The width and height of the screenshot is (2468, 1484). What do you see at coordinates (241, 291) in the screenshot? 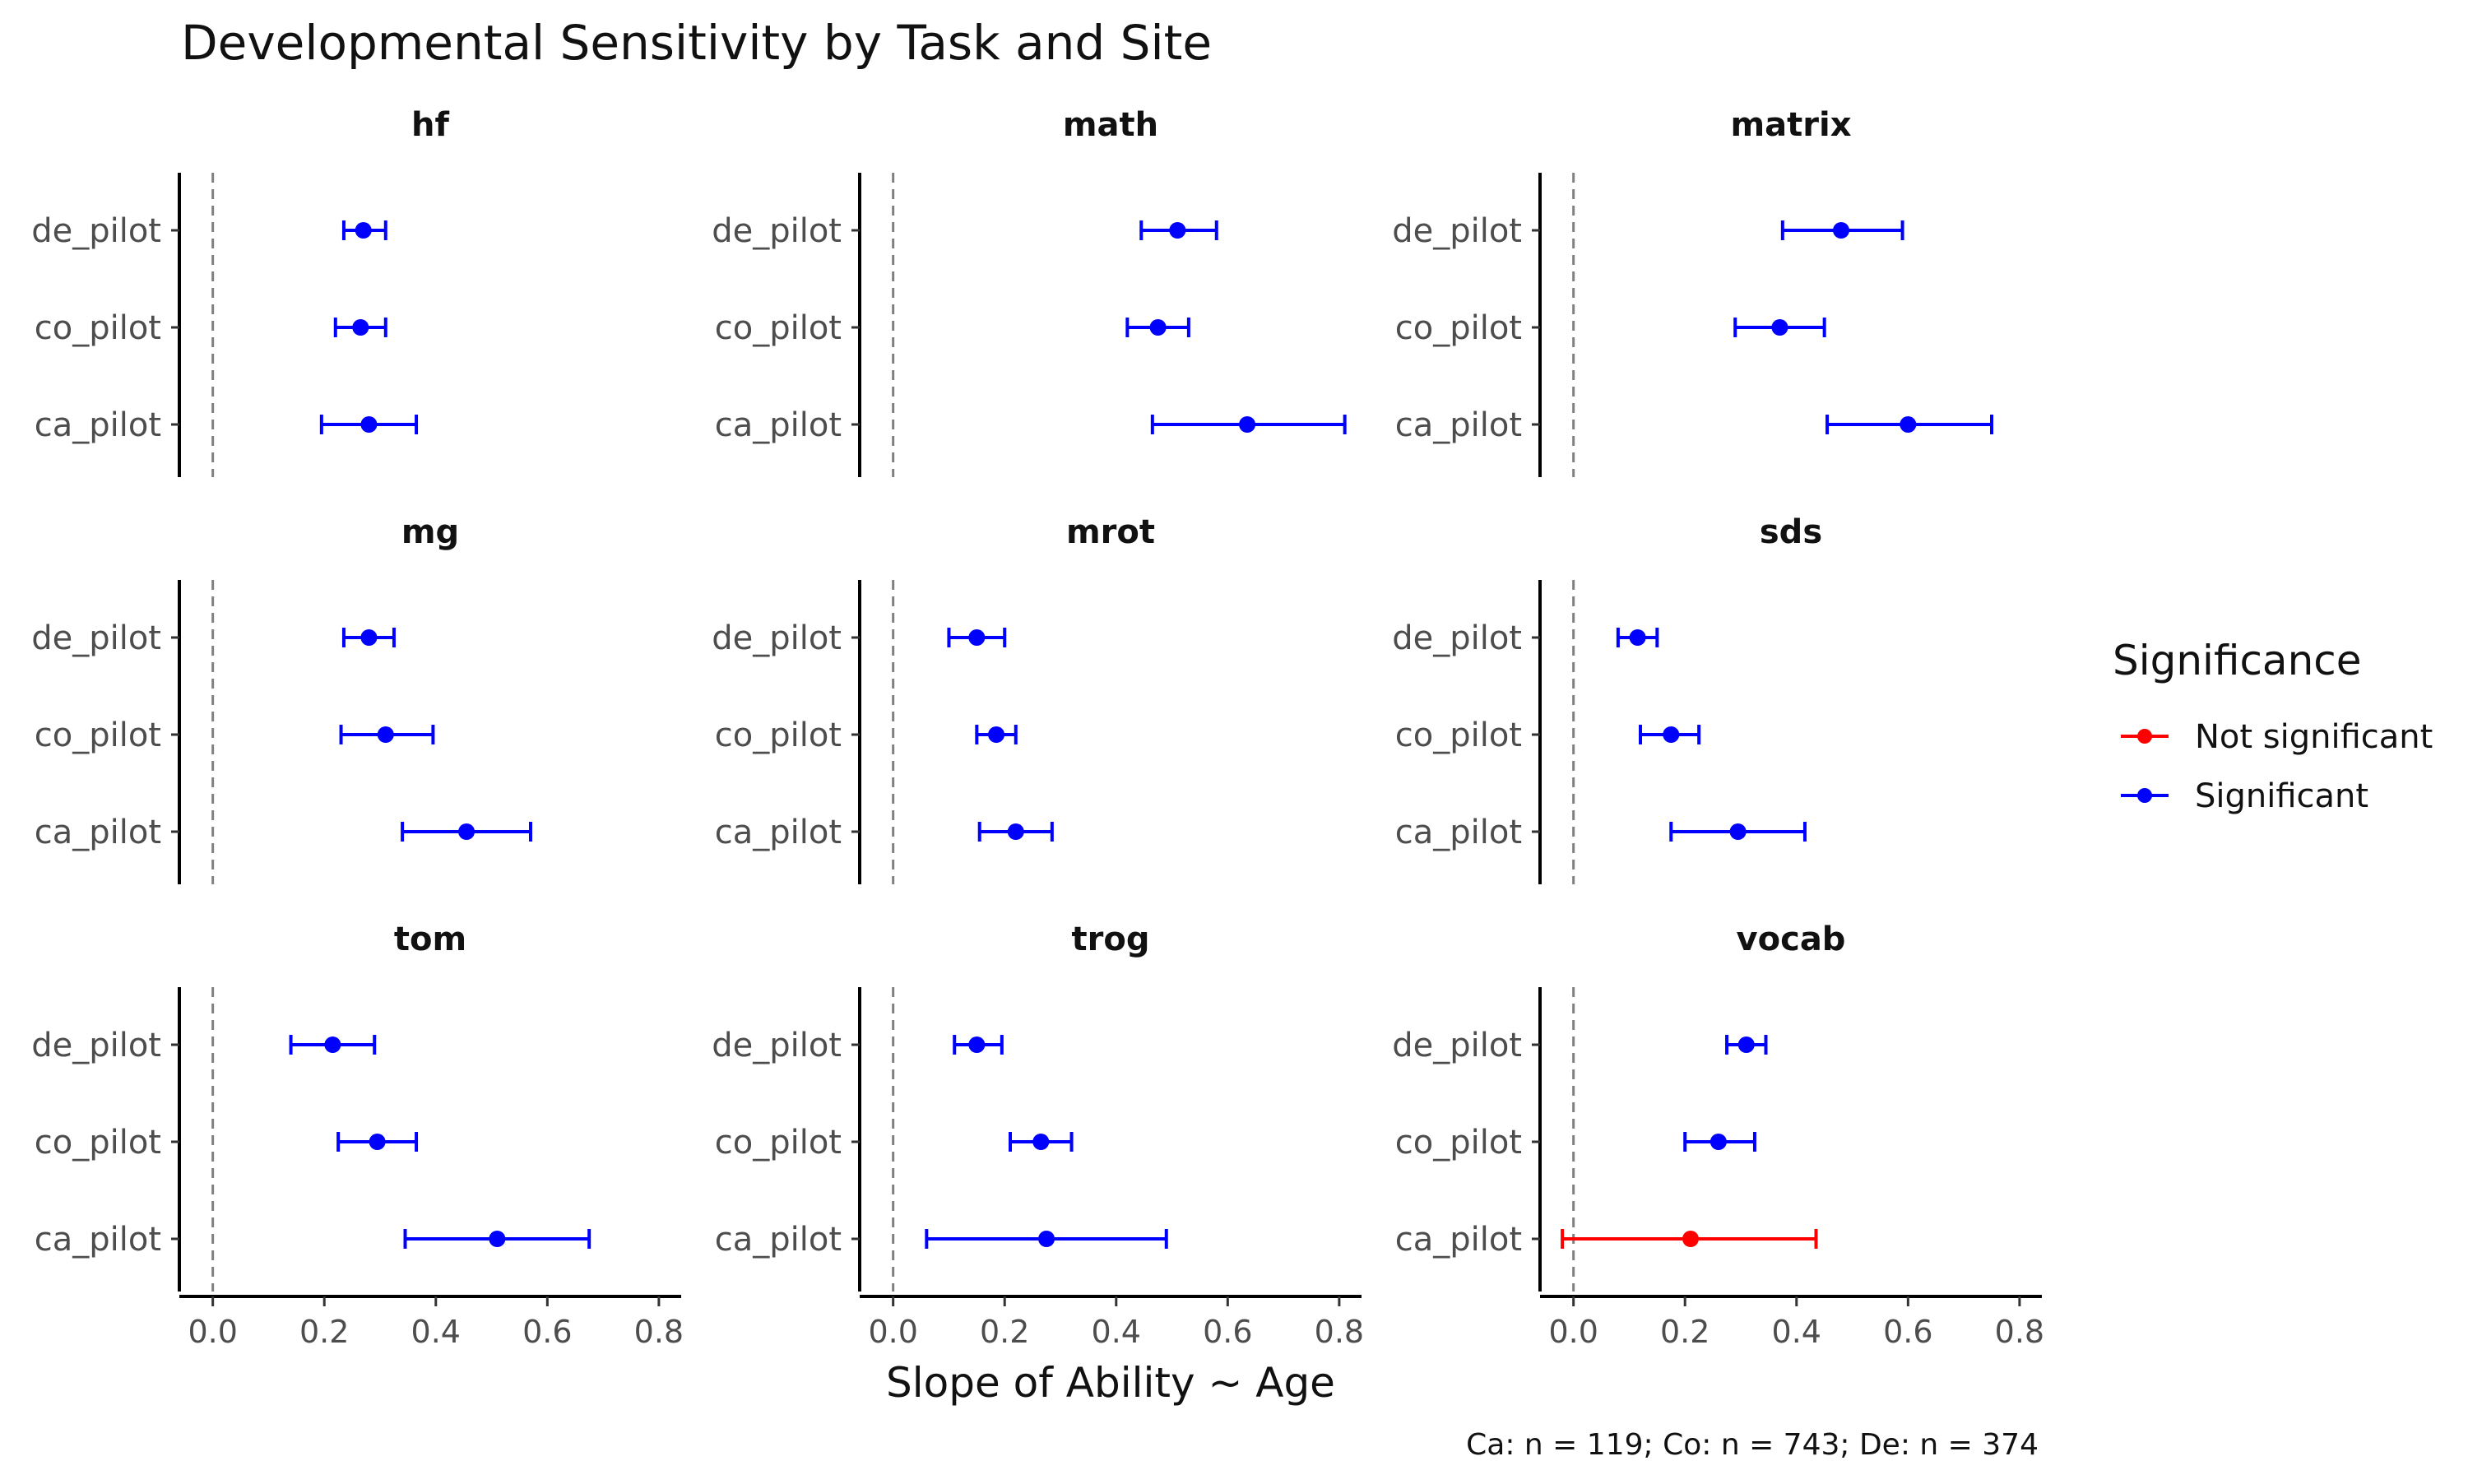
I see `facet-panel-hf: hf de_pilot co_pilot ca_pilot` at bounding box center [241, 291].